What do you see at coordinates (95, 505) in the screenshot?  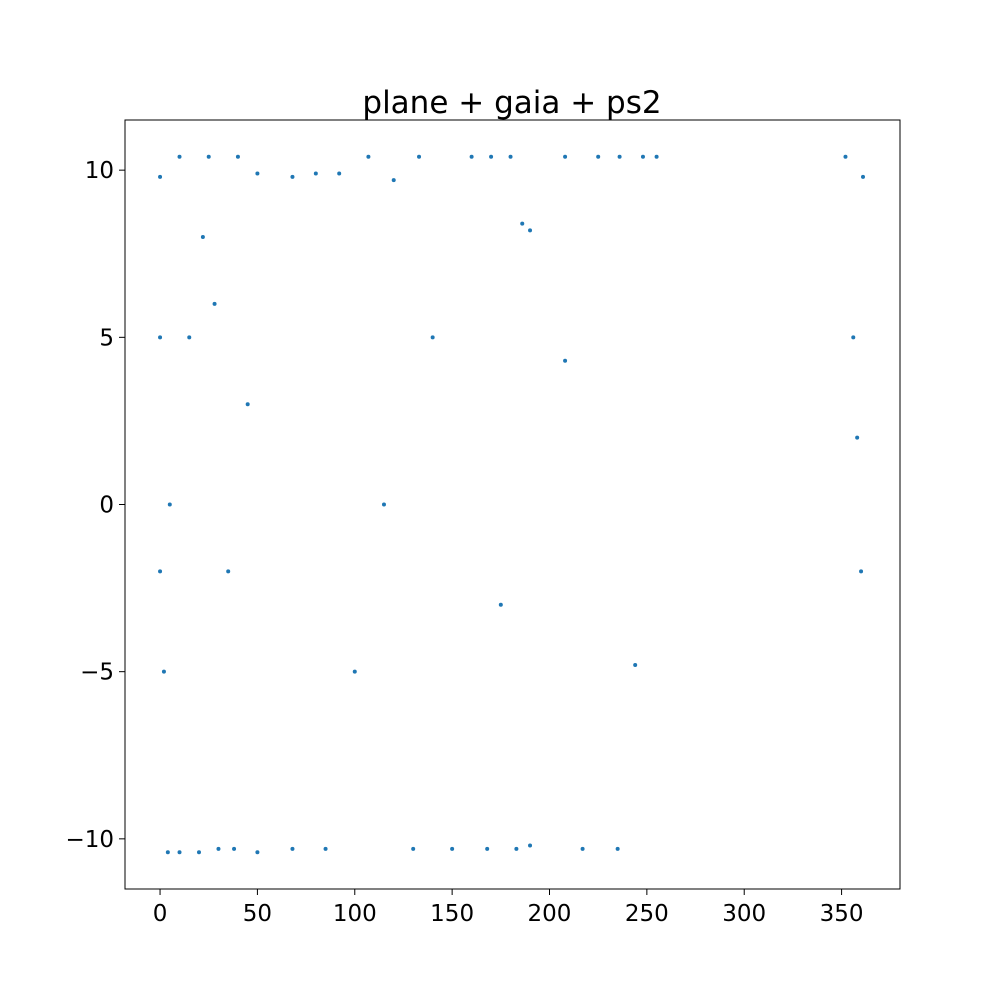 I see `y-axis: −10 −5 0 5 10` at bounding box center [95, 505].